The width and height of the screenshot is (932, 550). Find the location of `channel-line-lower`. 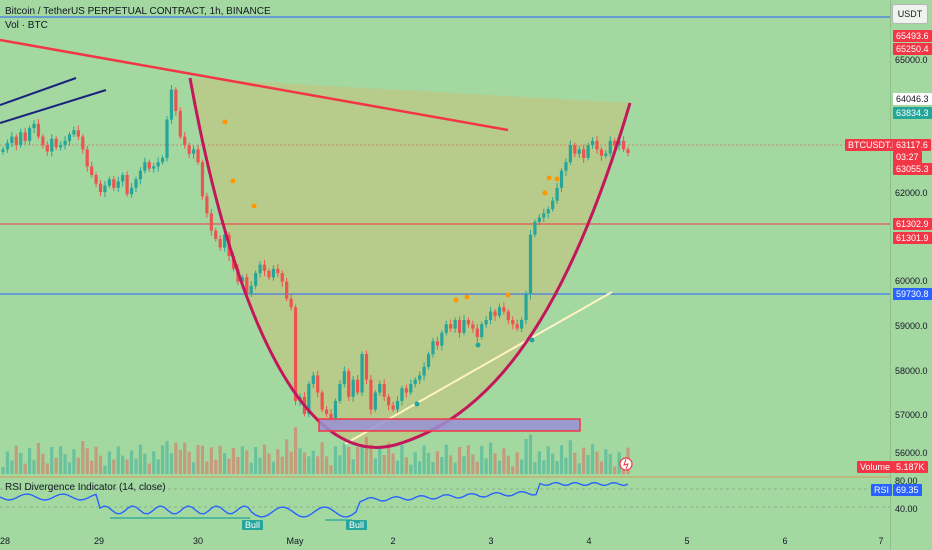

channel-line-lower is located at coordinates (53, 106).